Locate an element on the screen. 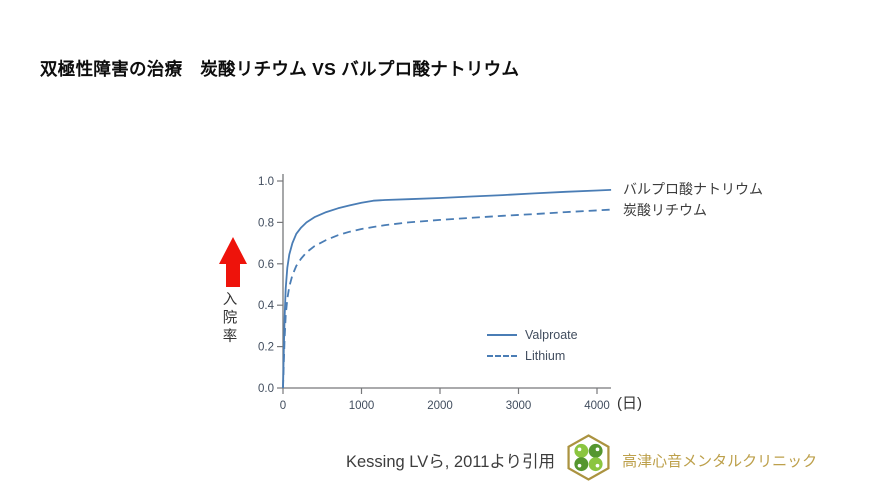  clinic-name: 高津心音メンタルクリニック is located at coordinates (720, 461).